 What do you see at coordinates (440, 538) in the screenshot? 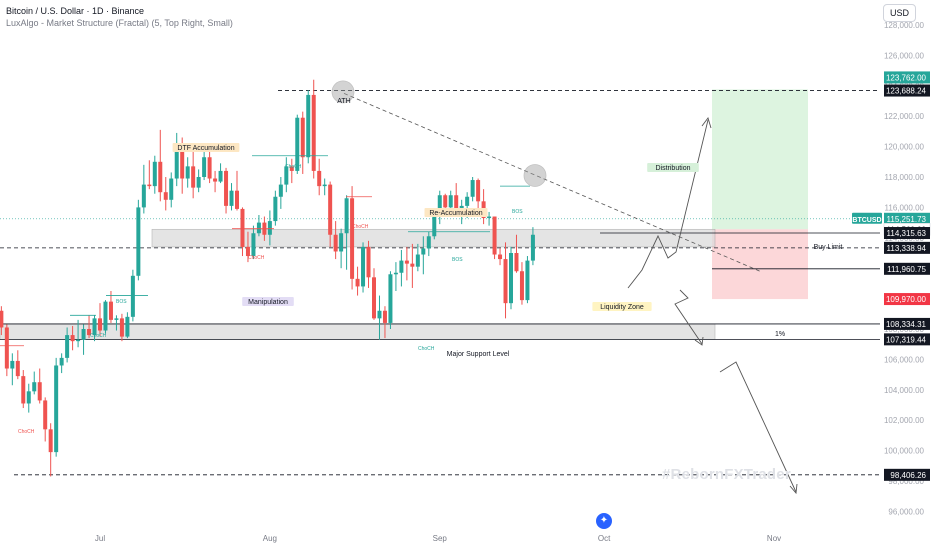
I see `x-tick-label: Sep` at bounding box center [440, 538].